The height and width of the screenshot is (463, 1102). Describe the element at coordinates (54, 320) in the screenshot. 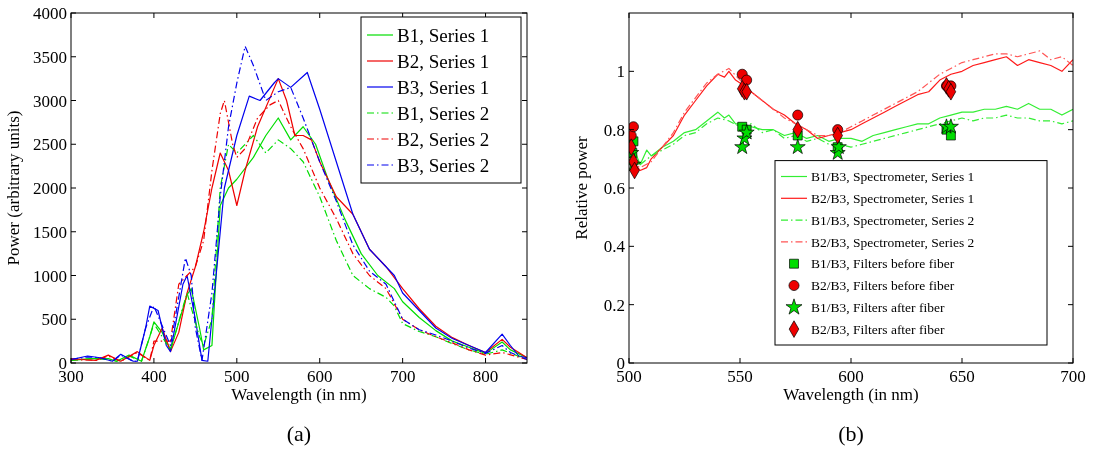

I see `y-tick-label: 500` at that location.